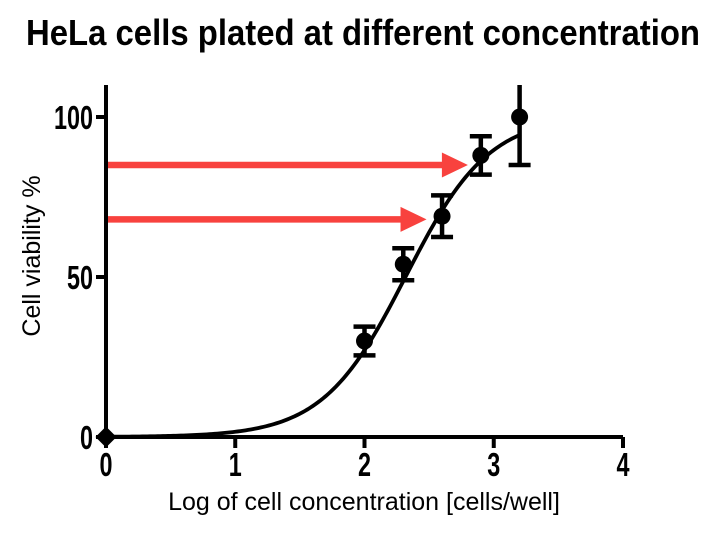  Describe the element at coordinates (106, 464) in the screenshot. I see `x-tick-label: 0` at that location.